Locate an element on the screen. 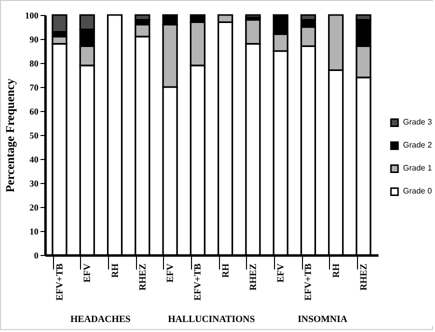  y-tick-label: 60 is located at coordinates (34, 111).